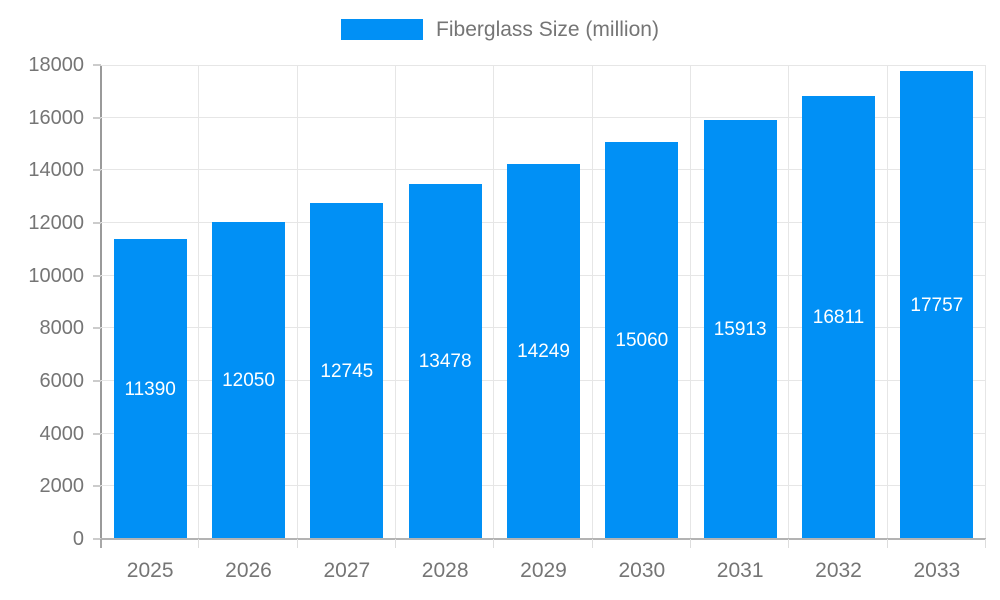  I want to click on bar-value-label: 15913, so click(740, 329).